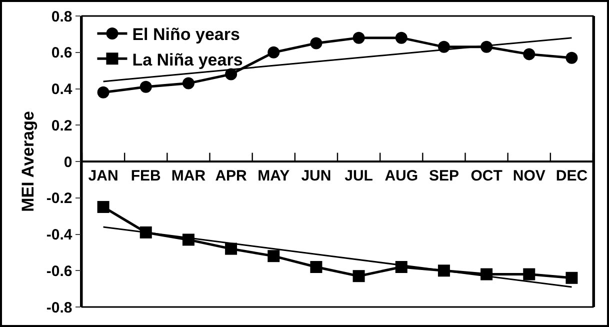 Image resolution: width=609 pixels, height=327 pixels. Describe the element at coordinates (61, 53) in the screenshot. I see `y-tick-label: 0.6` at that location.